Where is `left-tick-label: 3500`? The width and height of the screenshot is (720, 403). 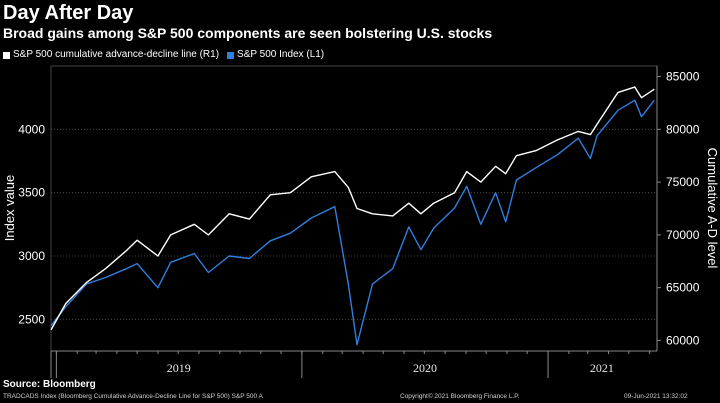 left-tick-label: 3500 is located at coordinates (31, 193).